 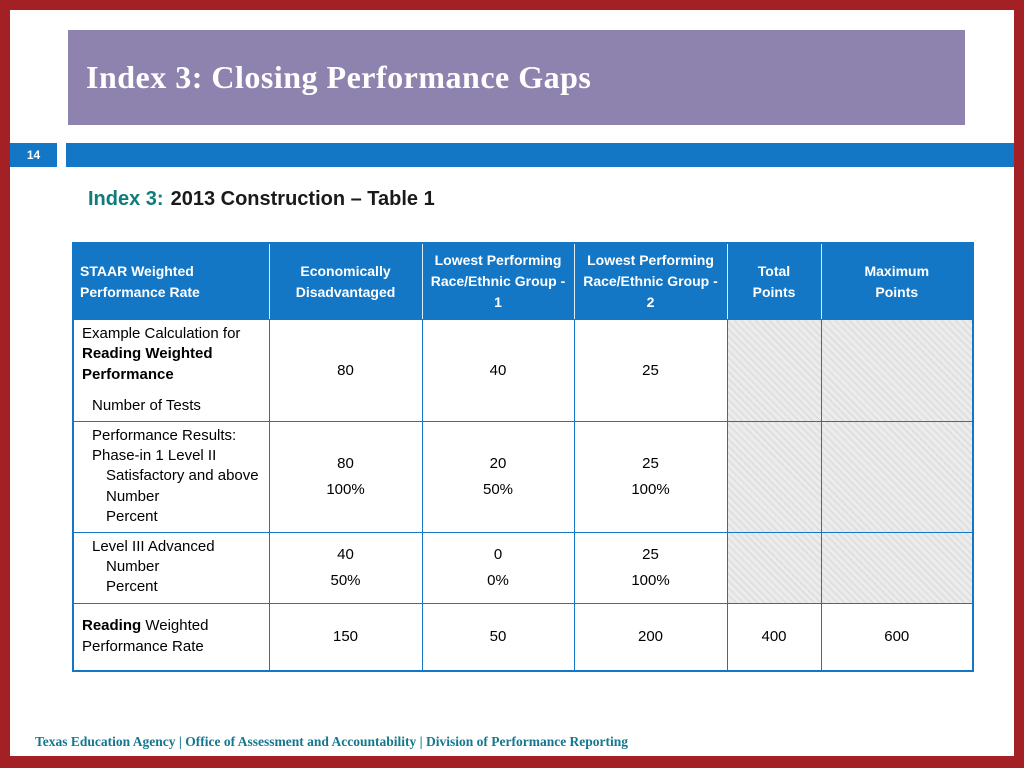 What do you see at coordinates (497, 281) in the screenshot?
I see `table-header-col-2: Lowest Performing Race/Ethnic Group - 1` at bounding box center [497, 281].